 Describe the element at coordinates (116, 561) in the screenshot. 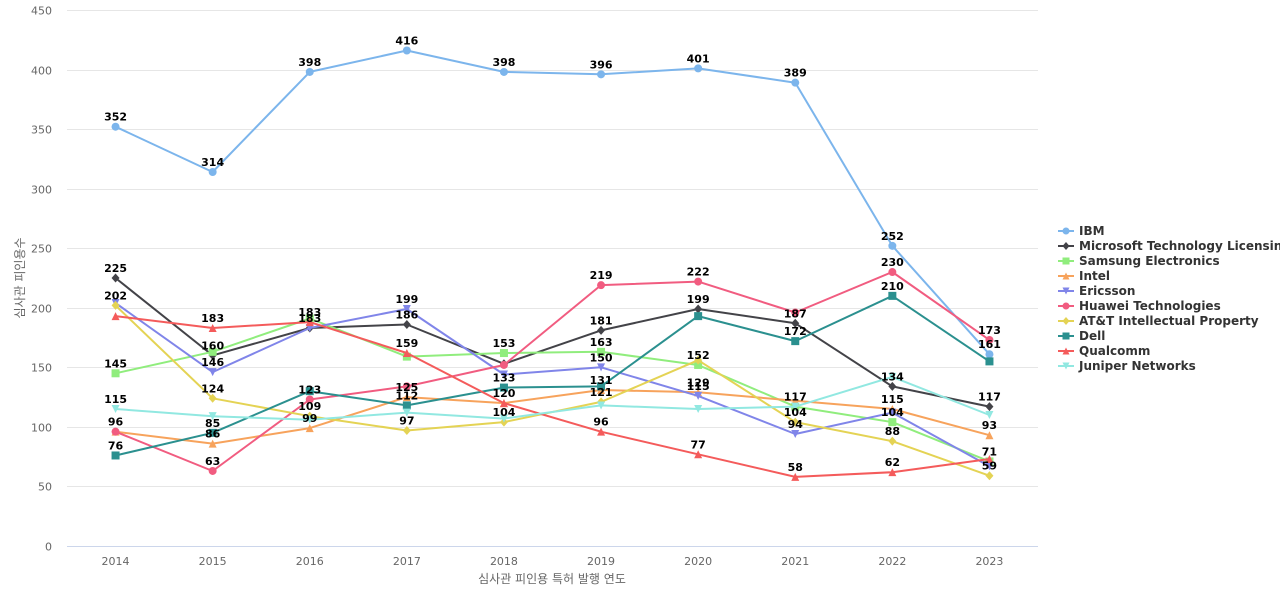

I see `x-tick-label: 2014` at that location.